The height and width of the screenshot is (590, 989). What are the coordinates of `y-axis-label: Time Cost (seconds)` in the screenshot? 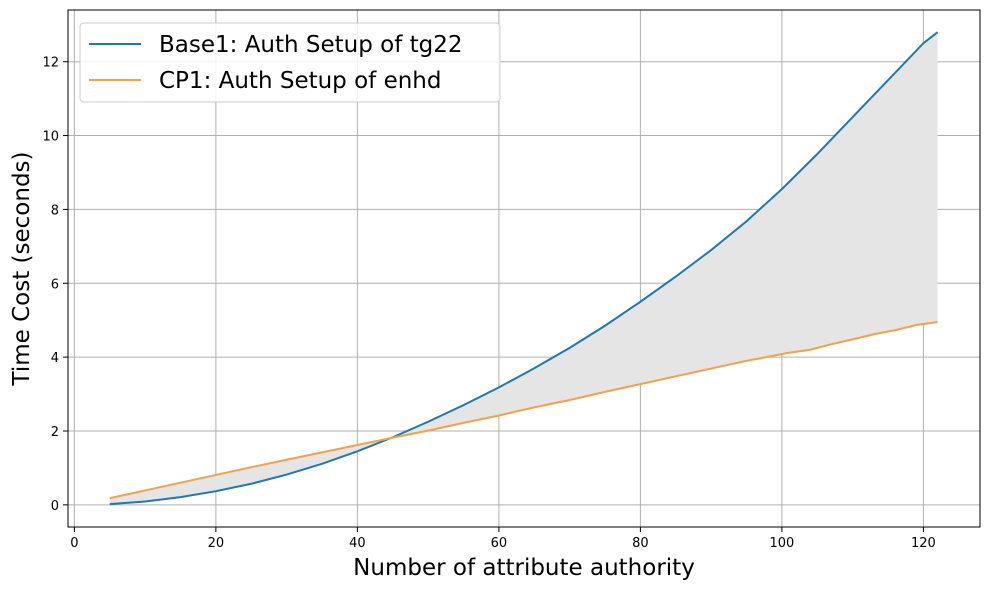 It's located at (22, 269).